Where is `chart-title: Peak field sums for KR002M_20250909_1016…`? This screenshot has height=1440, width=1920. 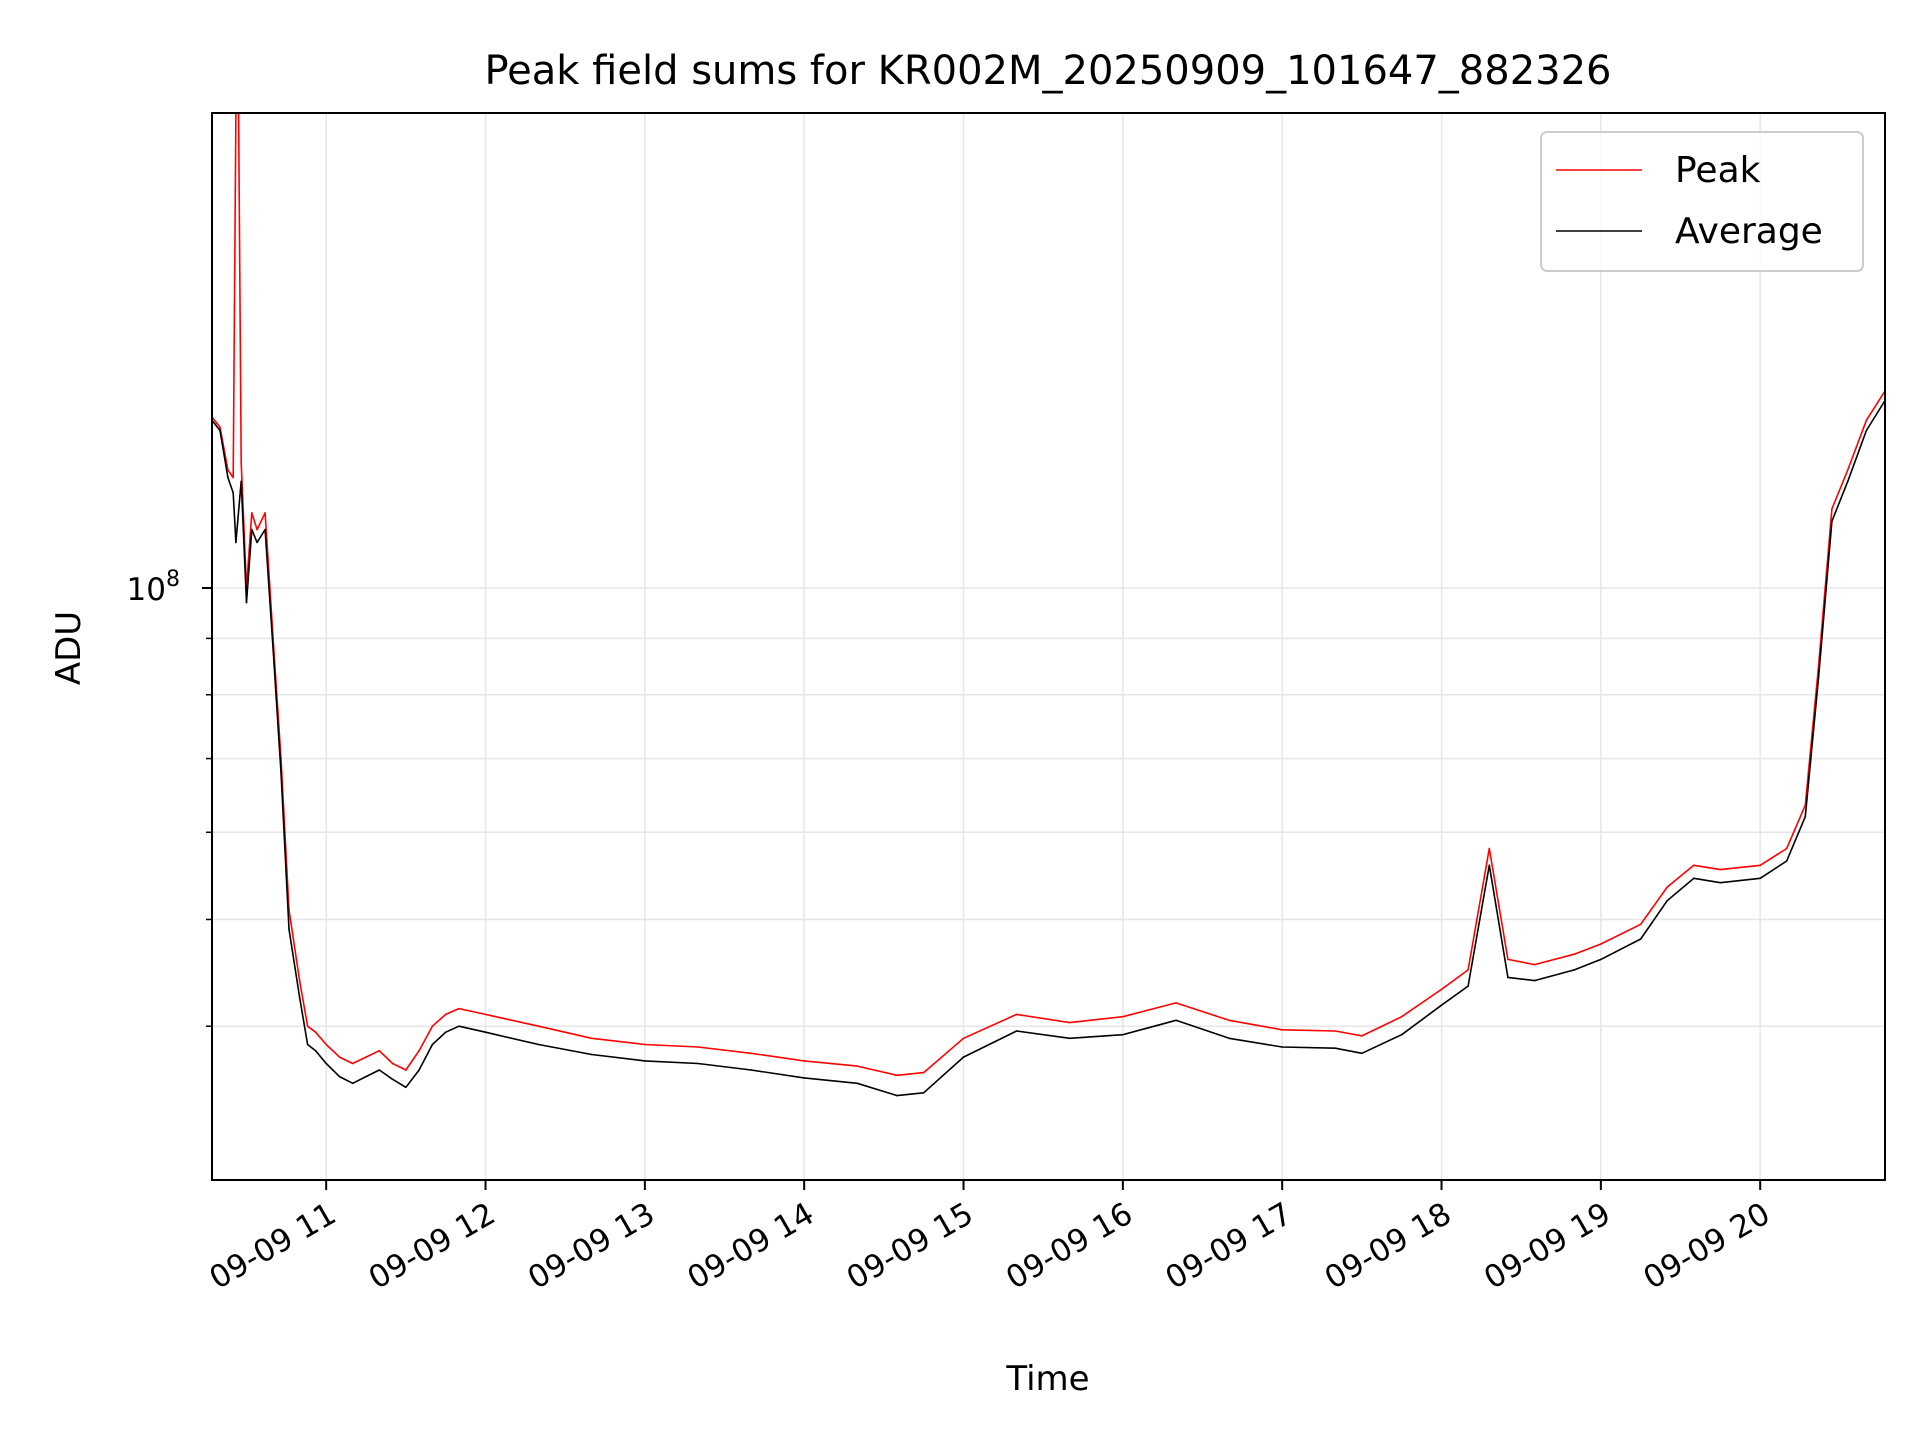
chart-title: Peak field sums for KR002M_20250909_1016… is located at coordinates (1047, 71).